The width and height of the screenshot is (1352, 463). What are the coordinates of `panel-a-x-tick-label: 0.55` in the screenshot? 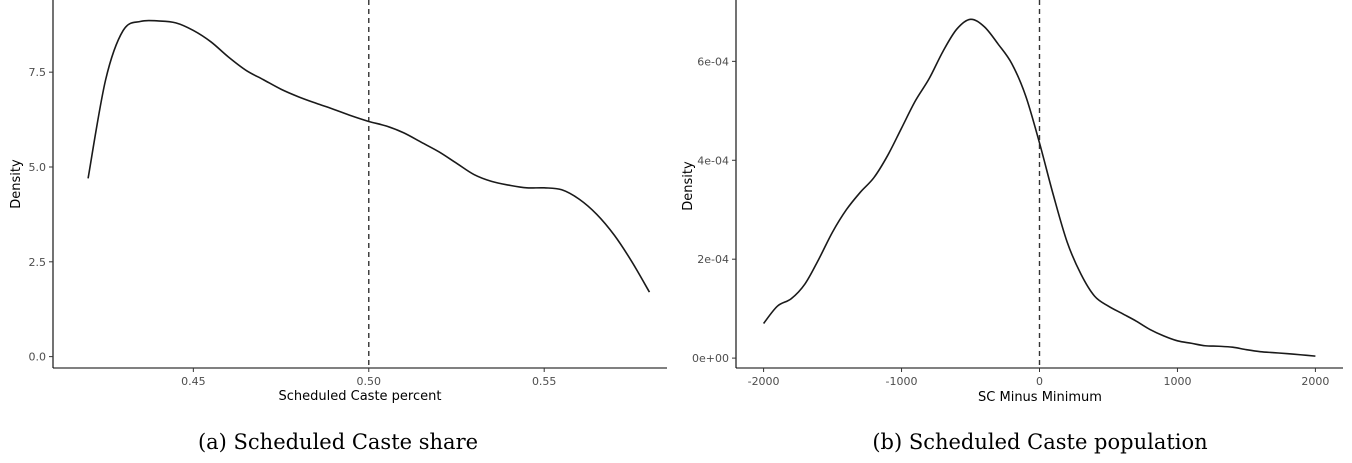 It's located at (544, 381).